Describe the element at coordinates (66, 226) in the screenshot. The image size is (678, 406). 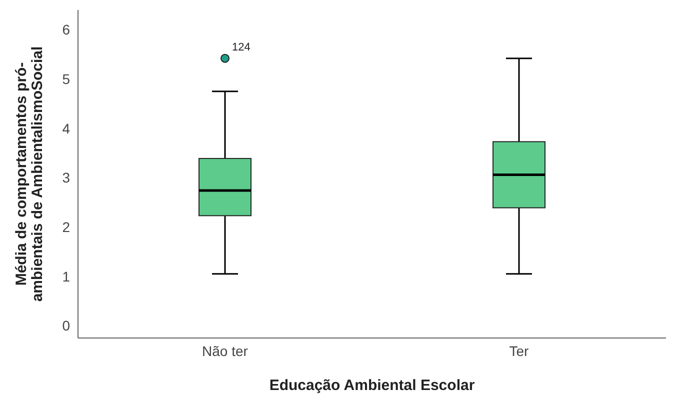
I see `y-tick-label: 2` at that location.